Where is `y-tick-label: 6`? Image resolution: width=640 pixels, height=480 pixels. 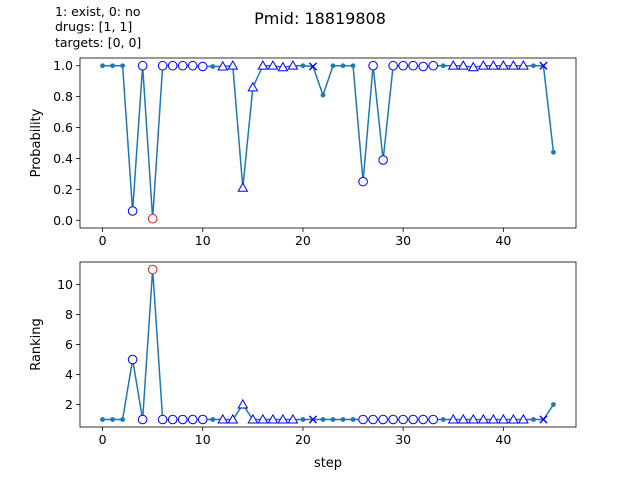
y-tick-label: 6 is located at coordinates (69, 344).